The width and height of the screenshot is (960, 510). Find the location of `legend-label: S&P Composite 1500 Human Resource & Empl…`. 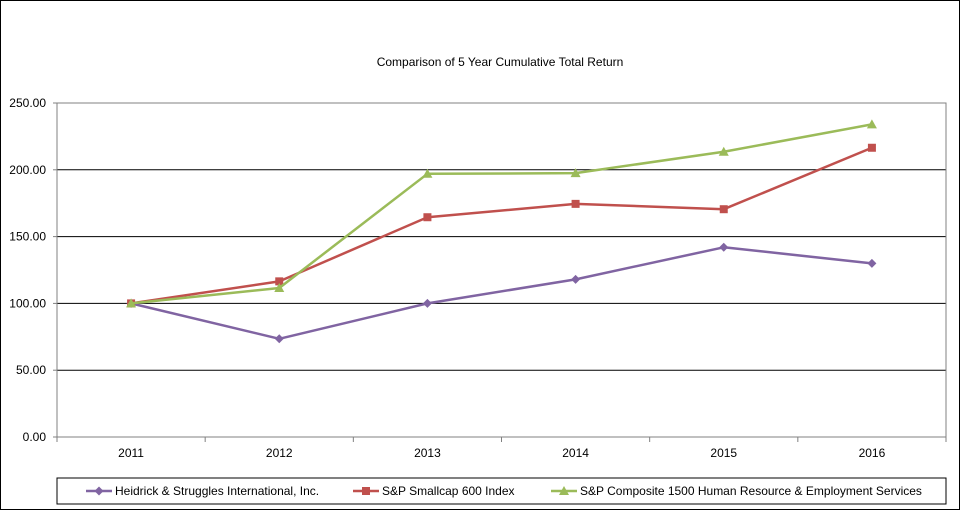

legend-label: S&P Composite 1500 Human Resource & Empl… is located at coordinates (751, 491).